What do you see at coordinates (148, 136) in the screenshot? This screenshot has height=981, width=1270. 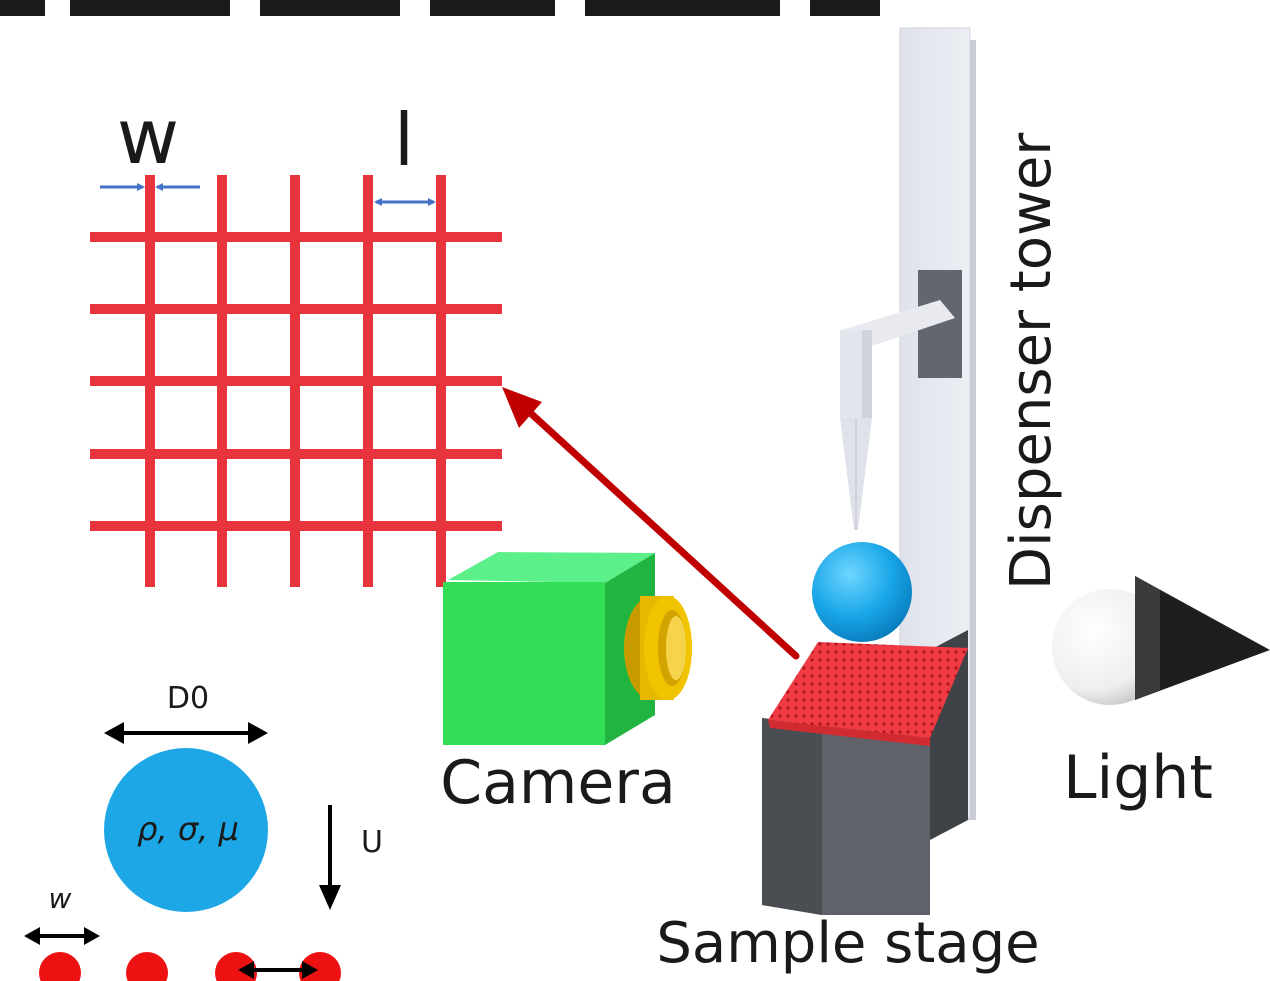 I see `wire-width-label: w` at bounding box center [148, 136].